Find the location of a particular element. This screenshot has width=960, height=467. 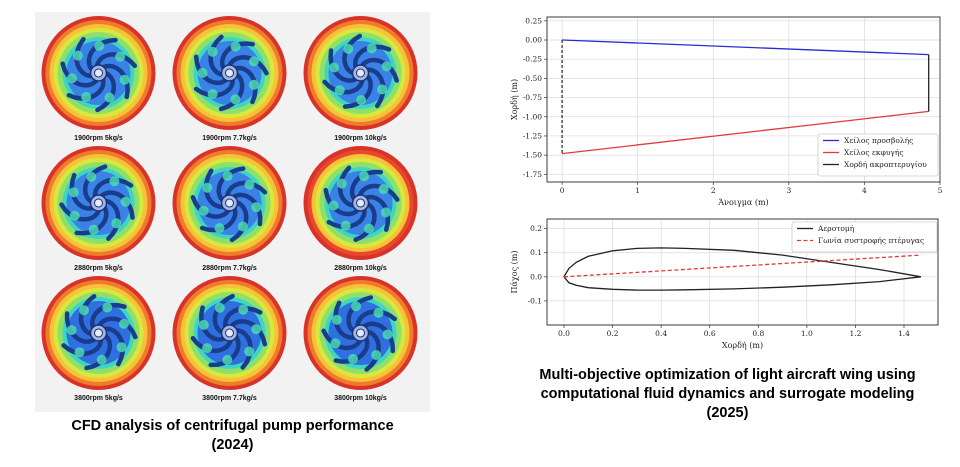

y-tick-label: 0.0 is located at coordinates (536, 276).